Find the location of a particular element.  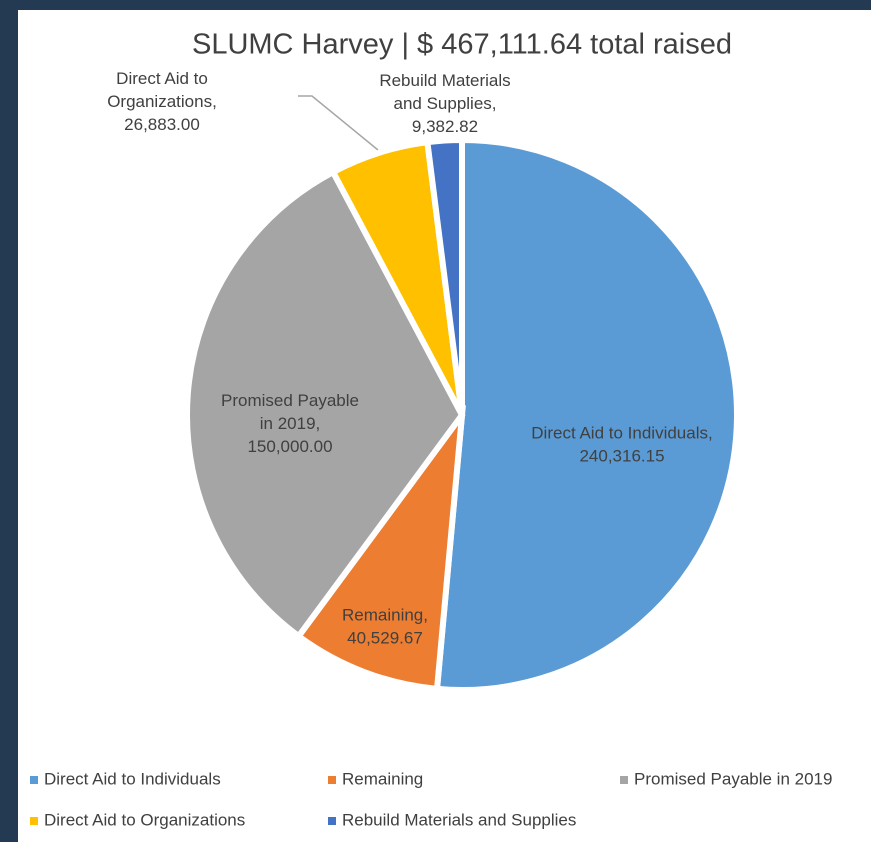

data-label-line: 150,000.00 is located at coordinates (289, 446).